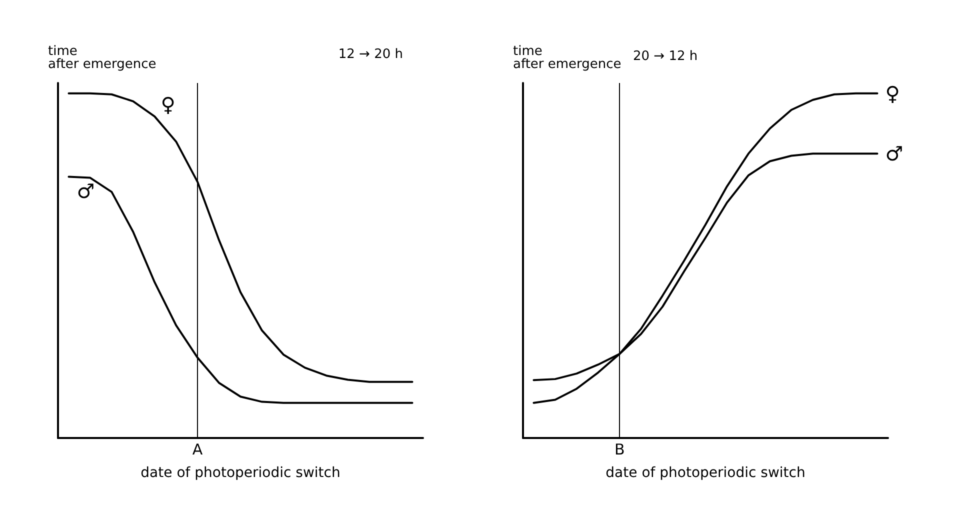 The width and height of the screenshot is (955, 517). Describe the element at coordinates (371, 54) in the screenshot. I see `text: 12 → 20 h` at that location.